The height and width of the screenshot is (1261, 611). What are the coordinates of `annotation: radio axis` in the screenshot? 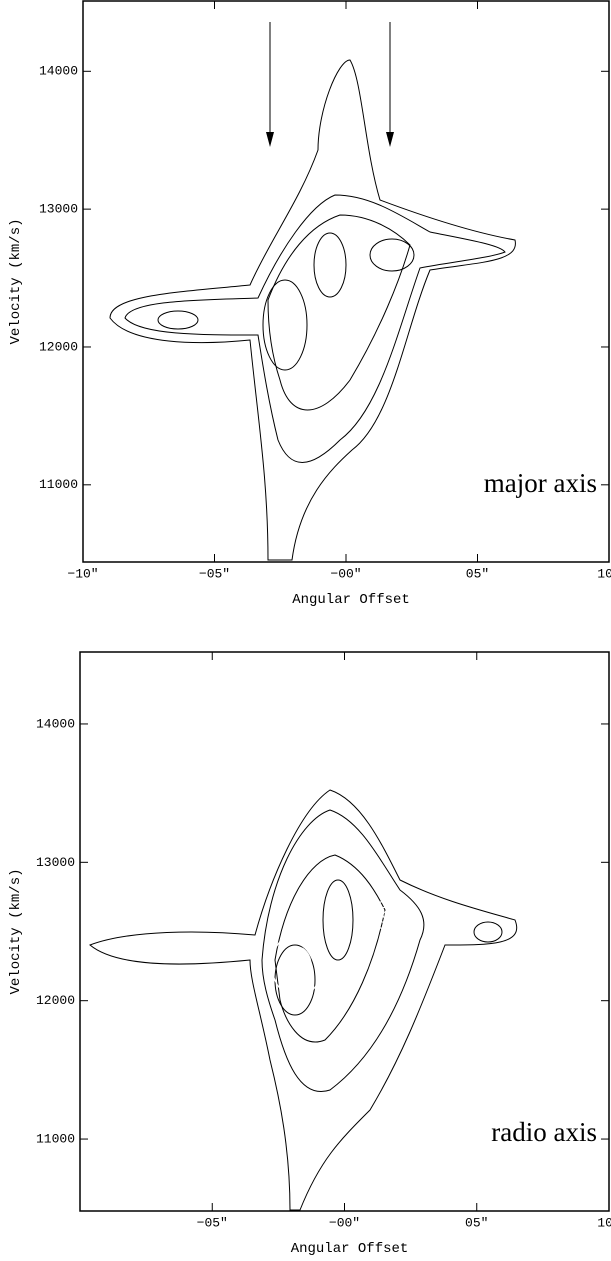 It's located at (544, 1132).